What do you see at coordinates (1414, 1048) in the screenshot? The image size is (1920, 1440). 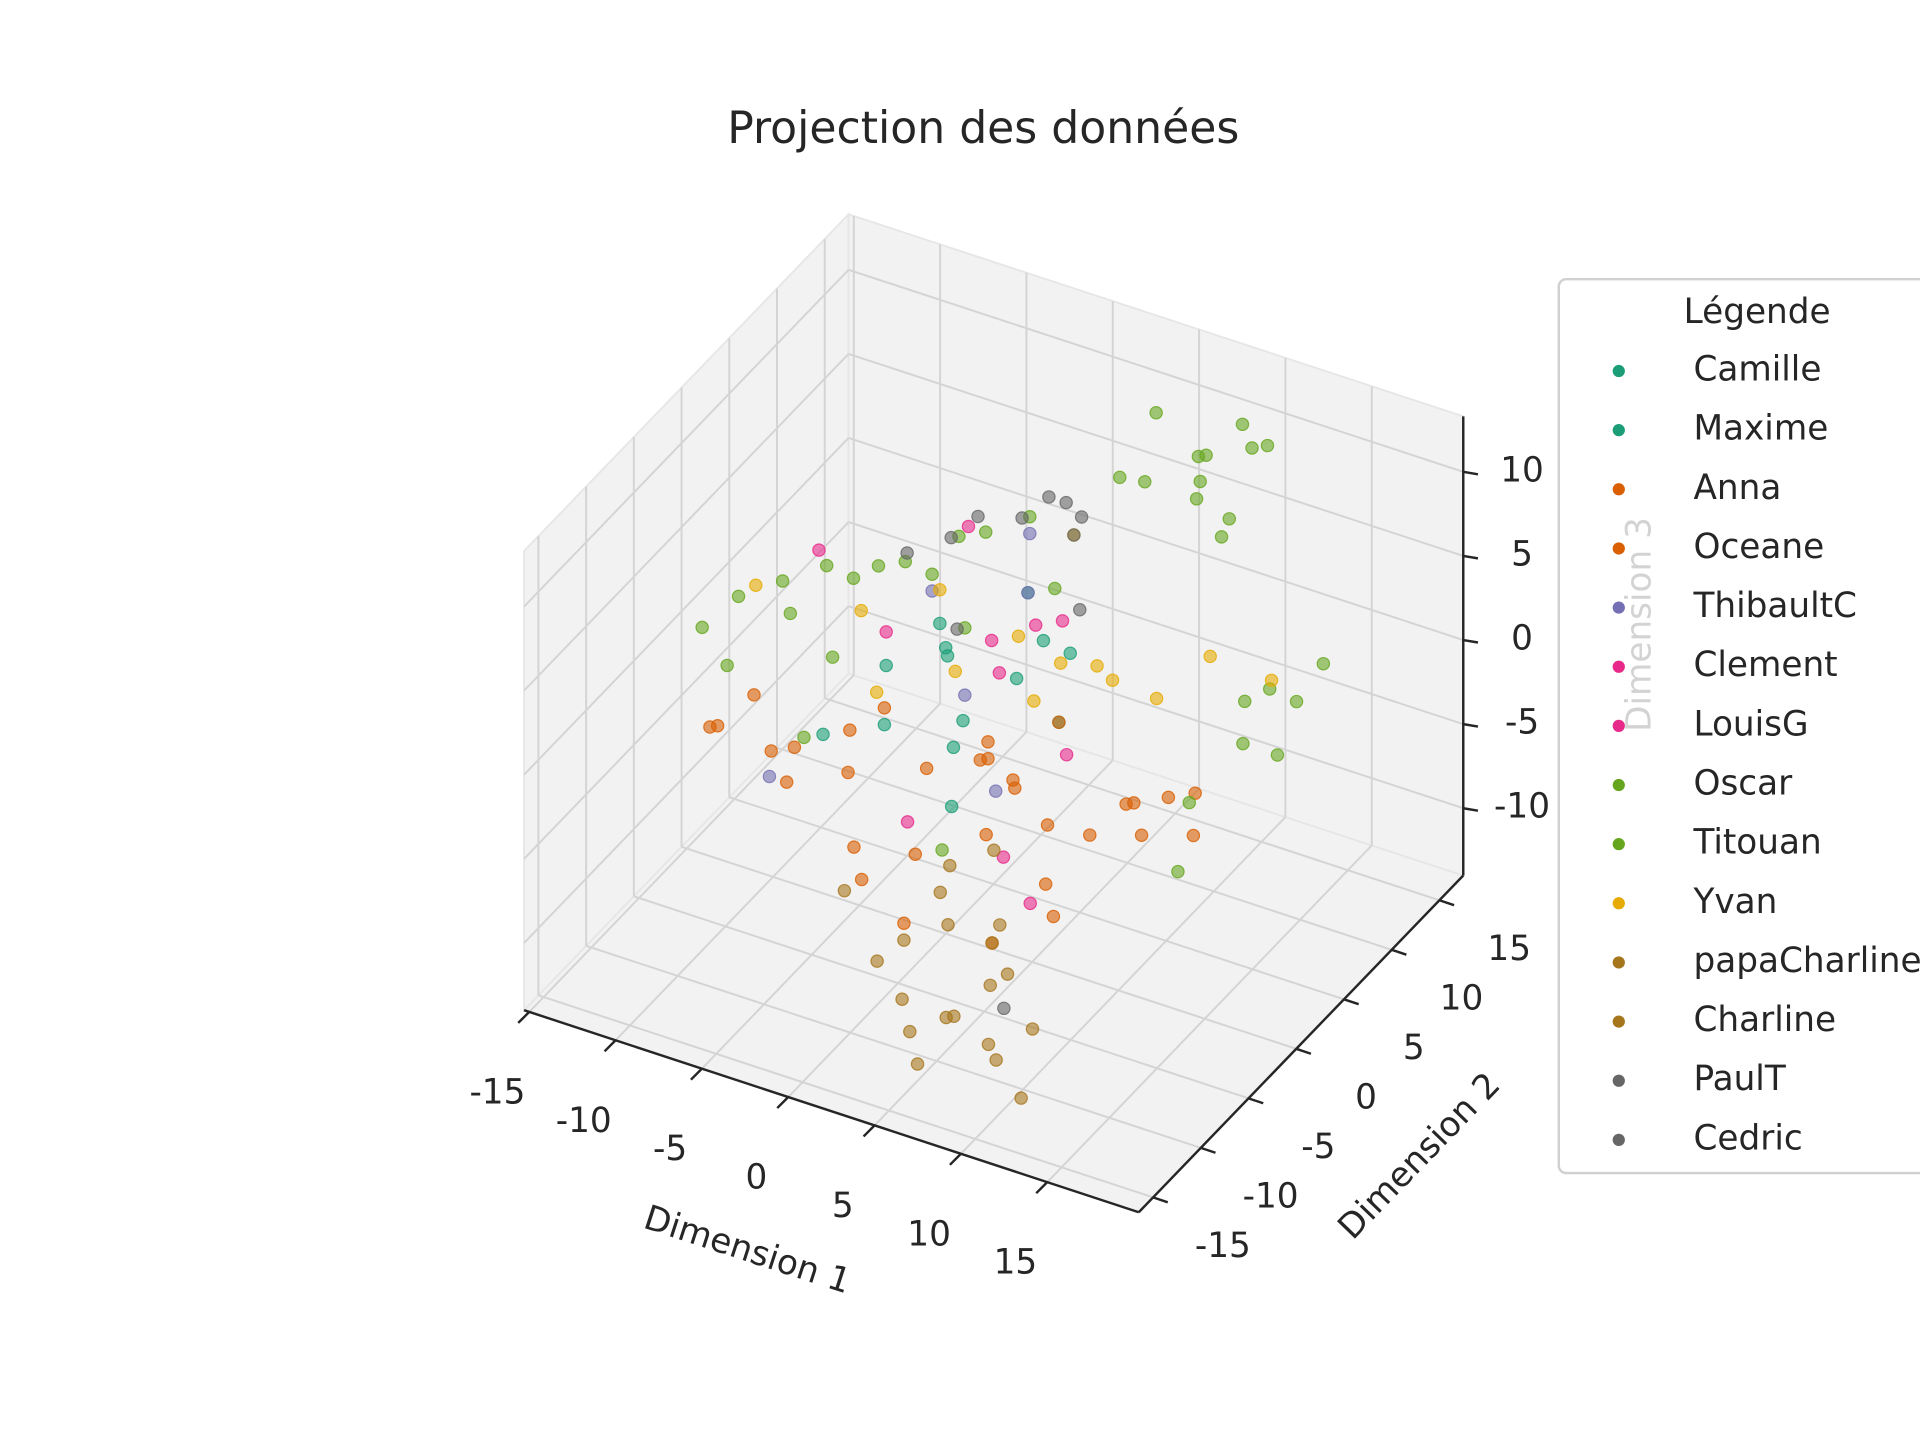 I see `y-tick-label: 5` at bounding box center [1414, 1048].